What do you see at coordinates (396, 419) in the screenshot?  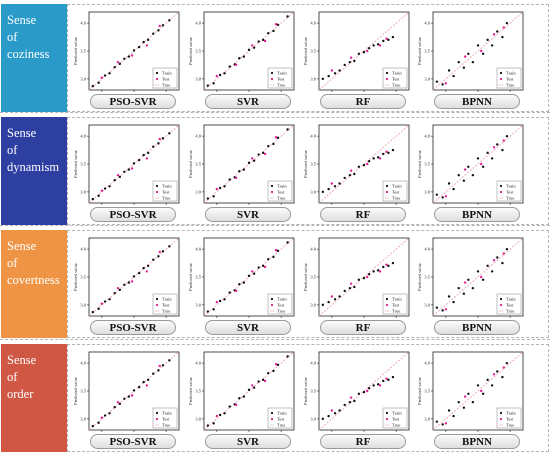 I see `legend-label: Test` at bounding box center [396, 419].